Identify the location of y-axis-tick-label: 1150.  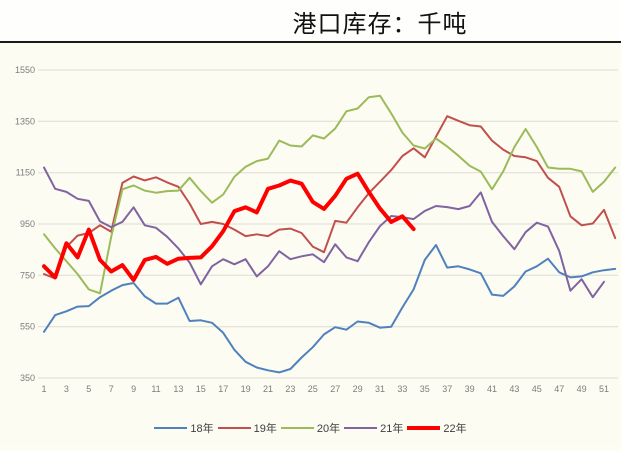
(25, 173).